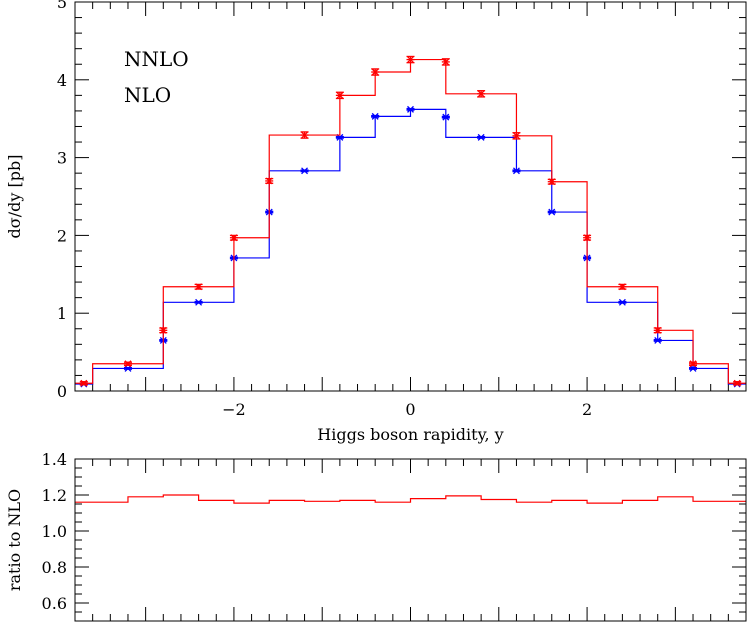 This screenshot has height=622, width=747. What do you see at coordinates (62, 158) in the screenshot?
I see `y-tick-label: 3` at bounding box center [62, 158].